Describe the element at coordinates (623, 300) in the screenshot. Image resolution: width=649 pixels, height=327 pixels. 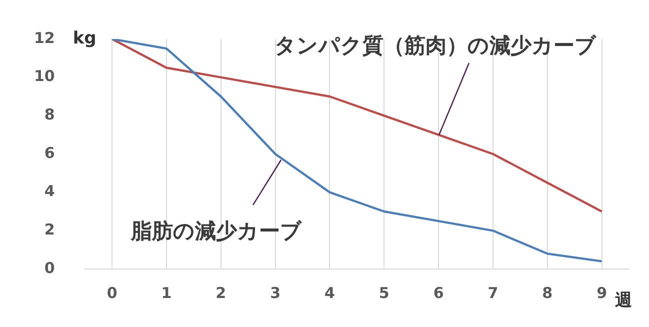
I see `x-axis-title: 週` at that location.